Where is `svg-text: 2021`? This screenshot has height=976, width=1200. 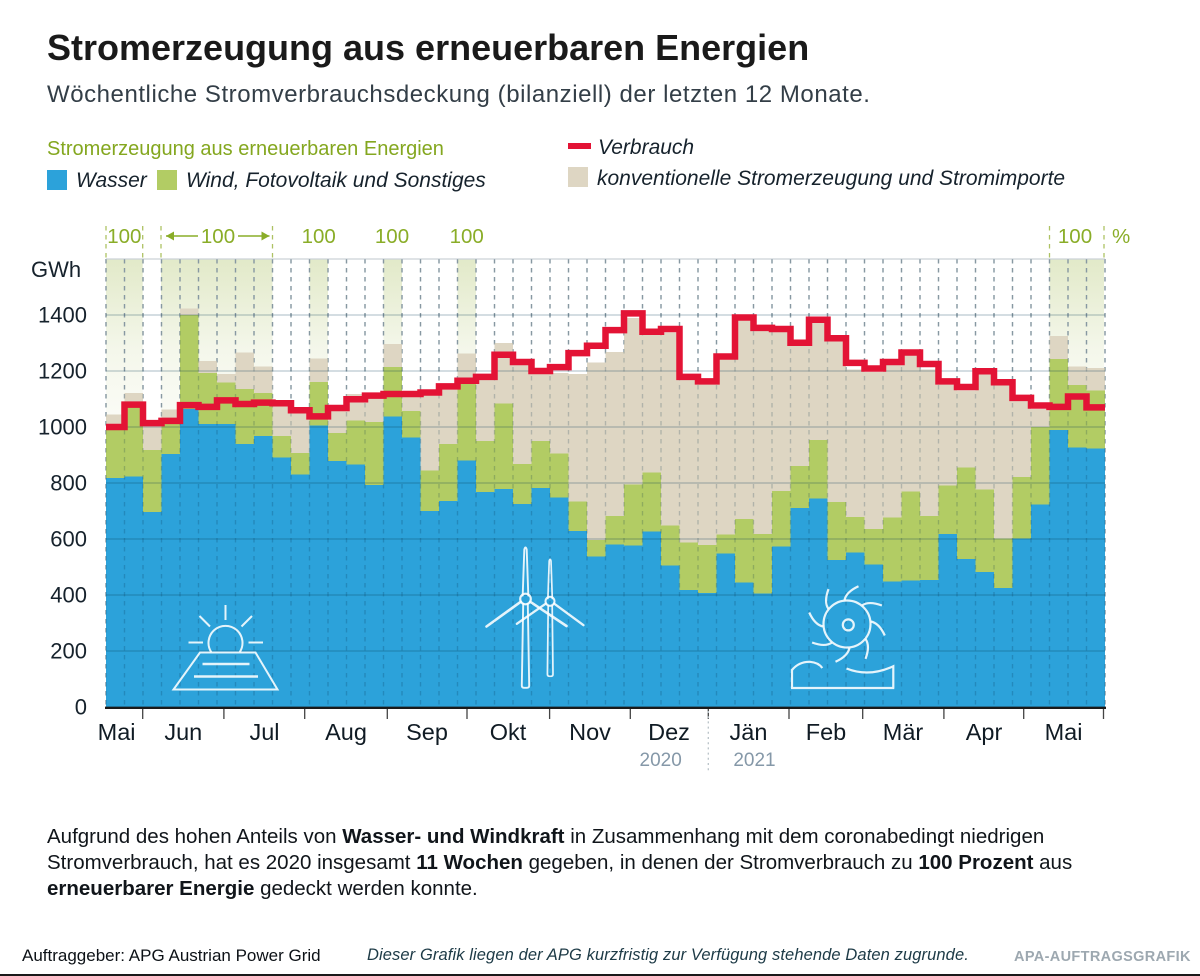
svg-text: 2021 is located at coordinates (754, 760).